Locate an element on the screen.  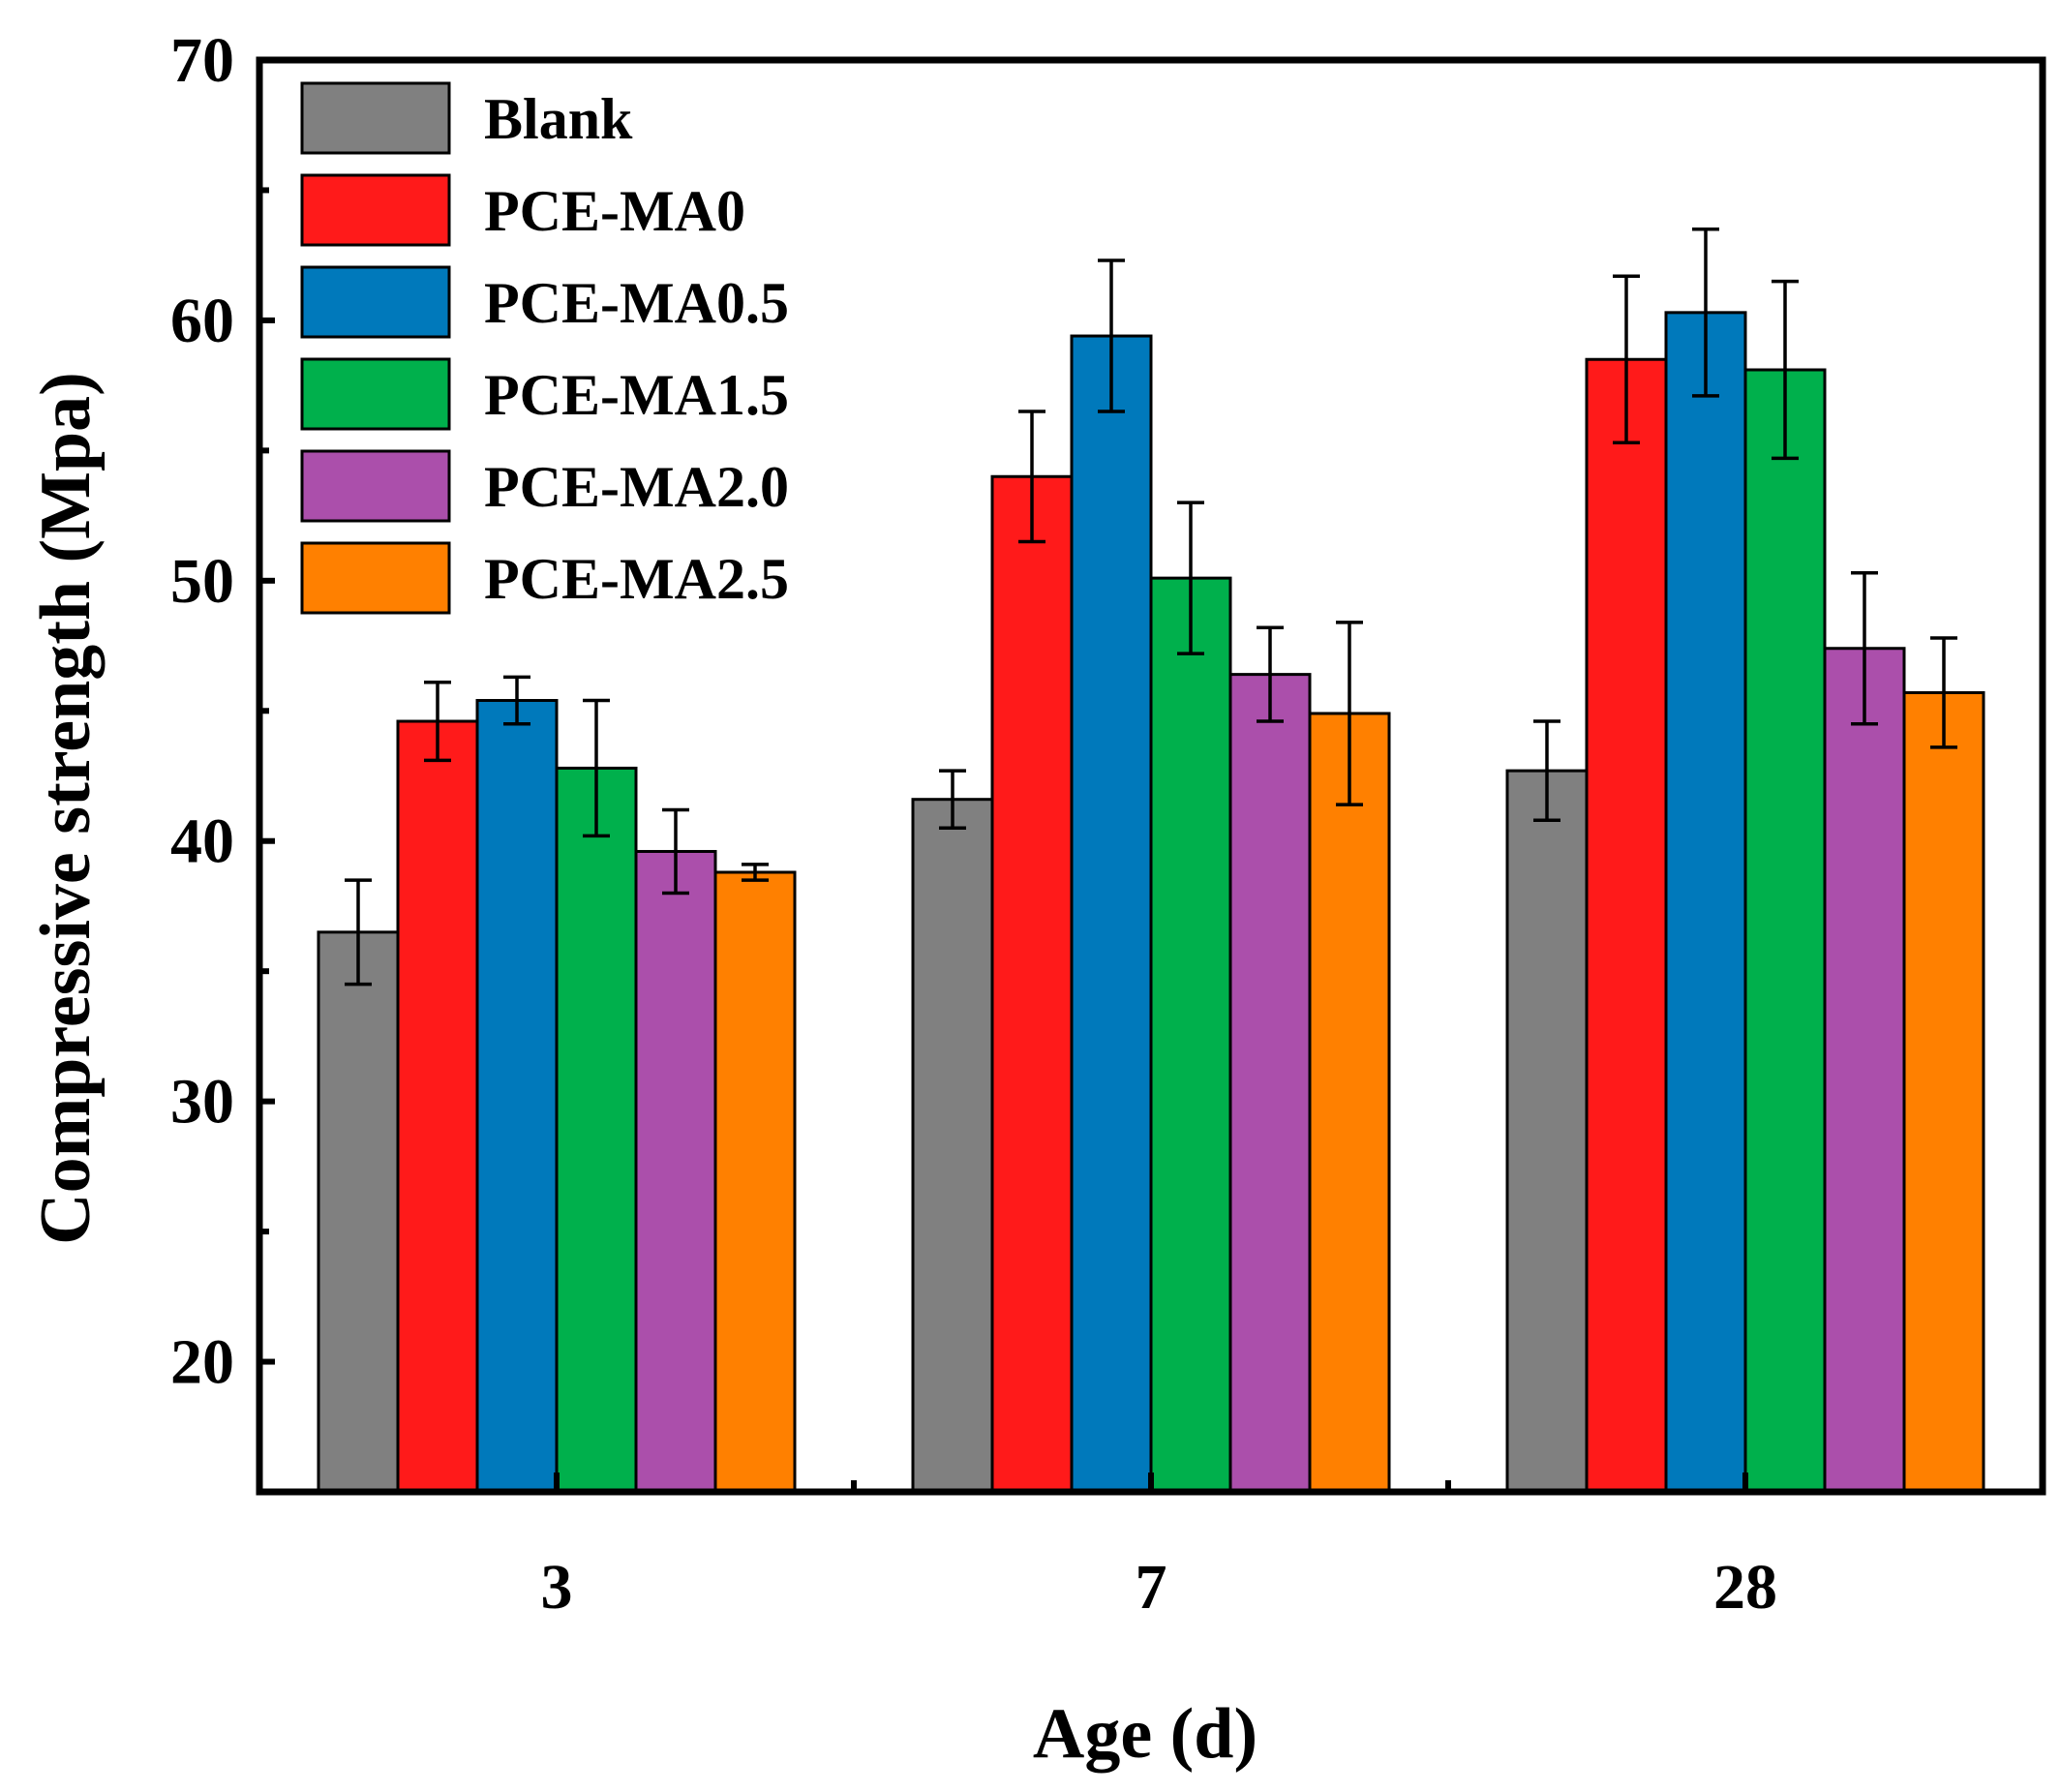
x-tick-label: 28 is located at coordinates (1745, 1588).